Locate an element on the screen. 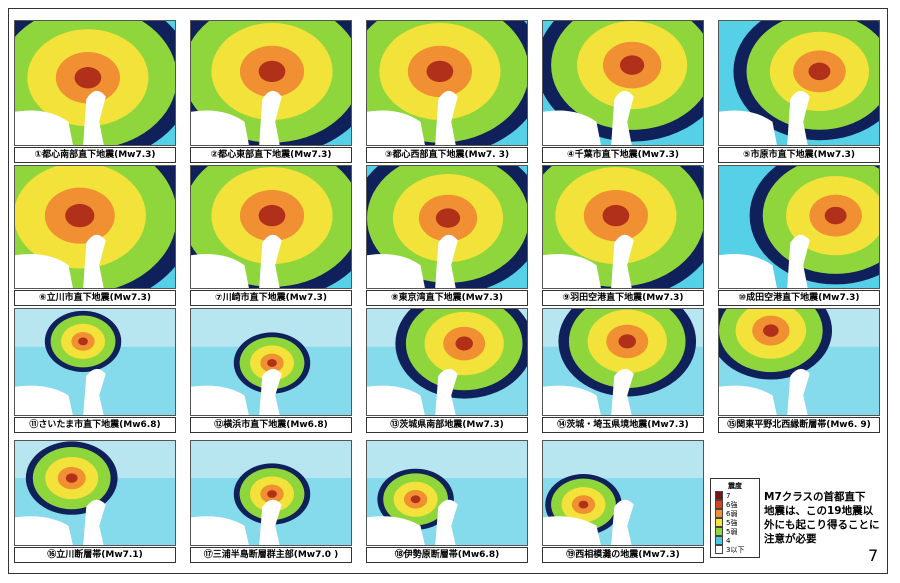 Image resolution: width=900 pixels, height=583 pixels. map-caption: ⑱伊勢原断層帯(Mw6.8) is located at coordinates (447, 555).